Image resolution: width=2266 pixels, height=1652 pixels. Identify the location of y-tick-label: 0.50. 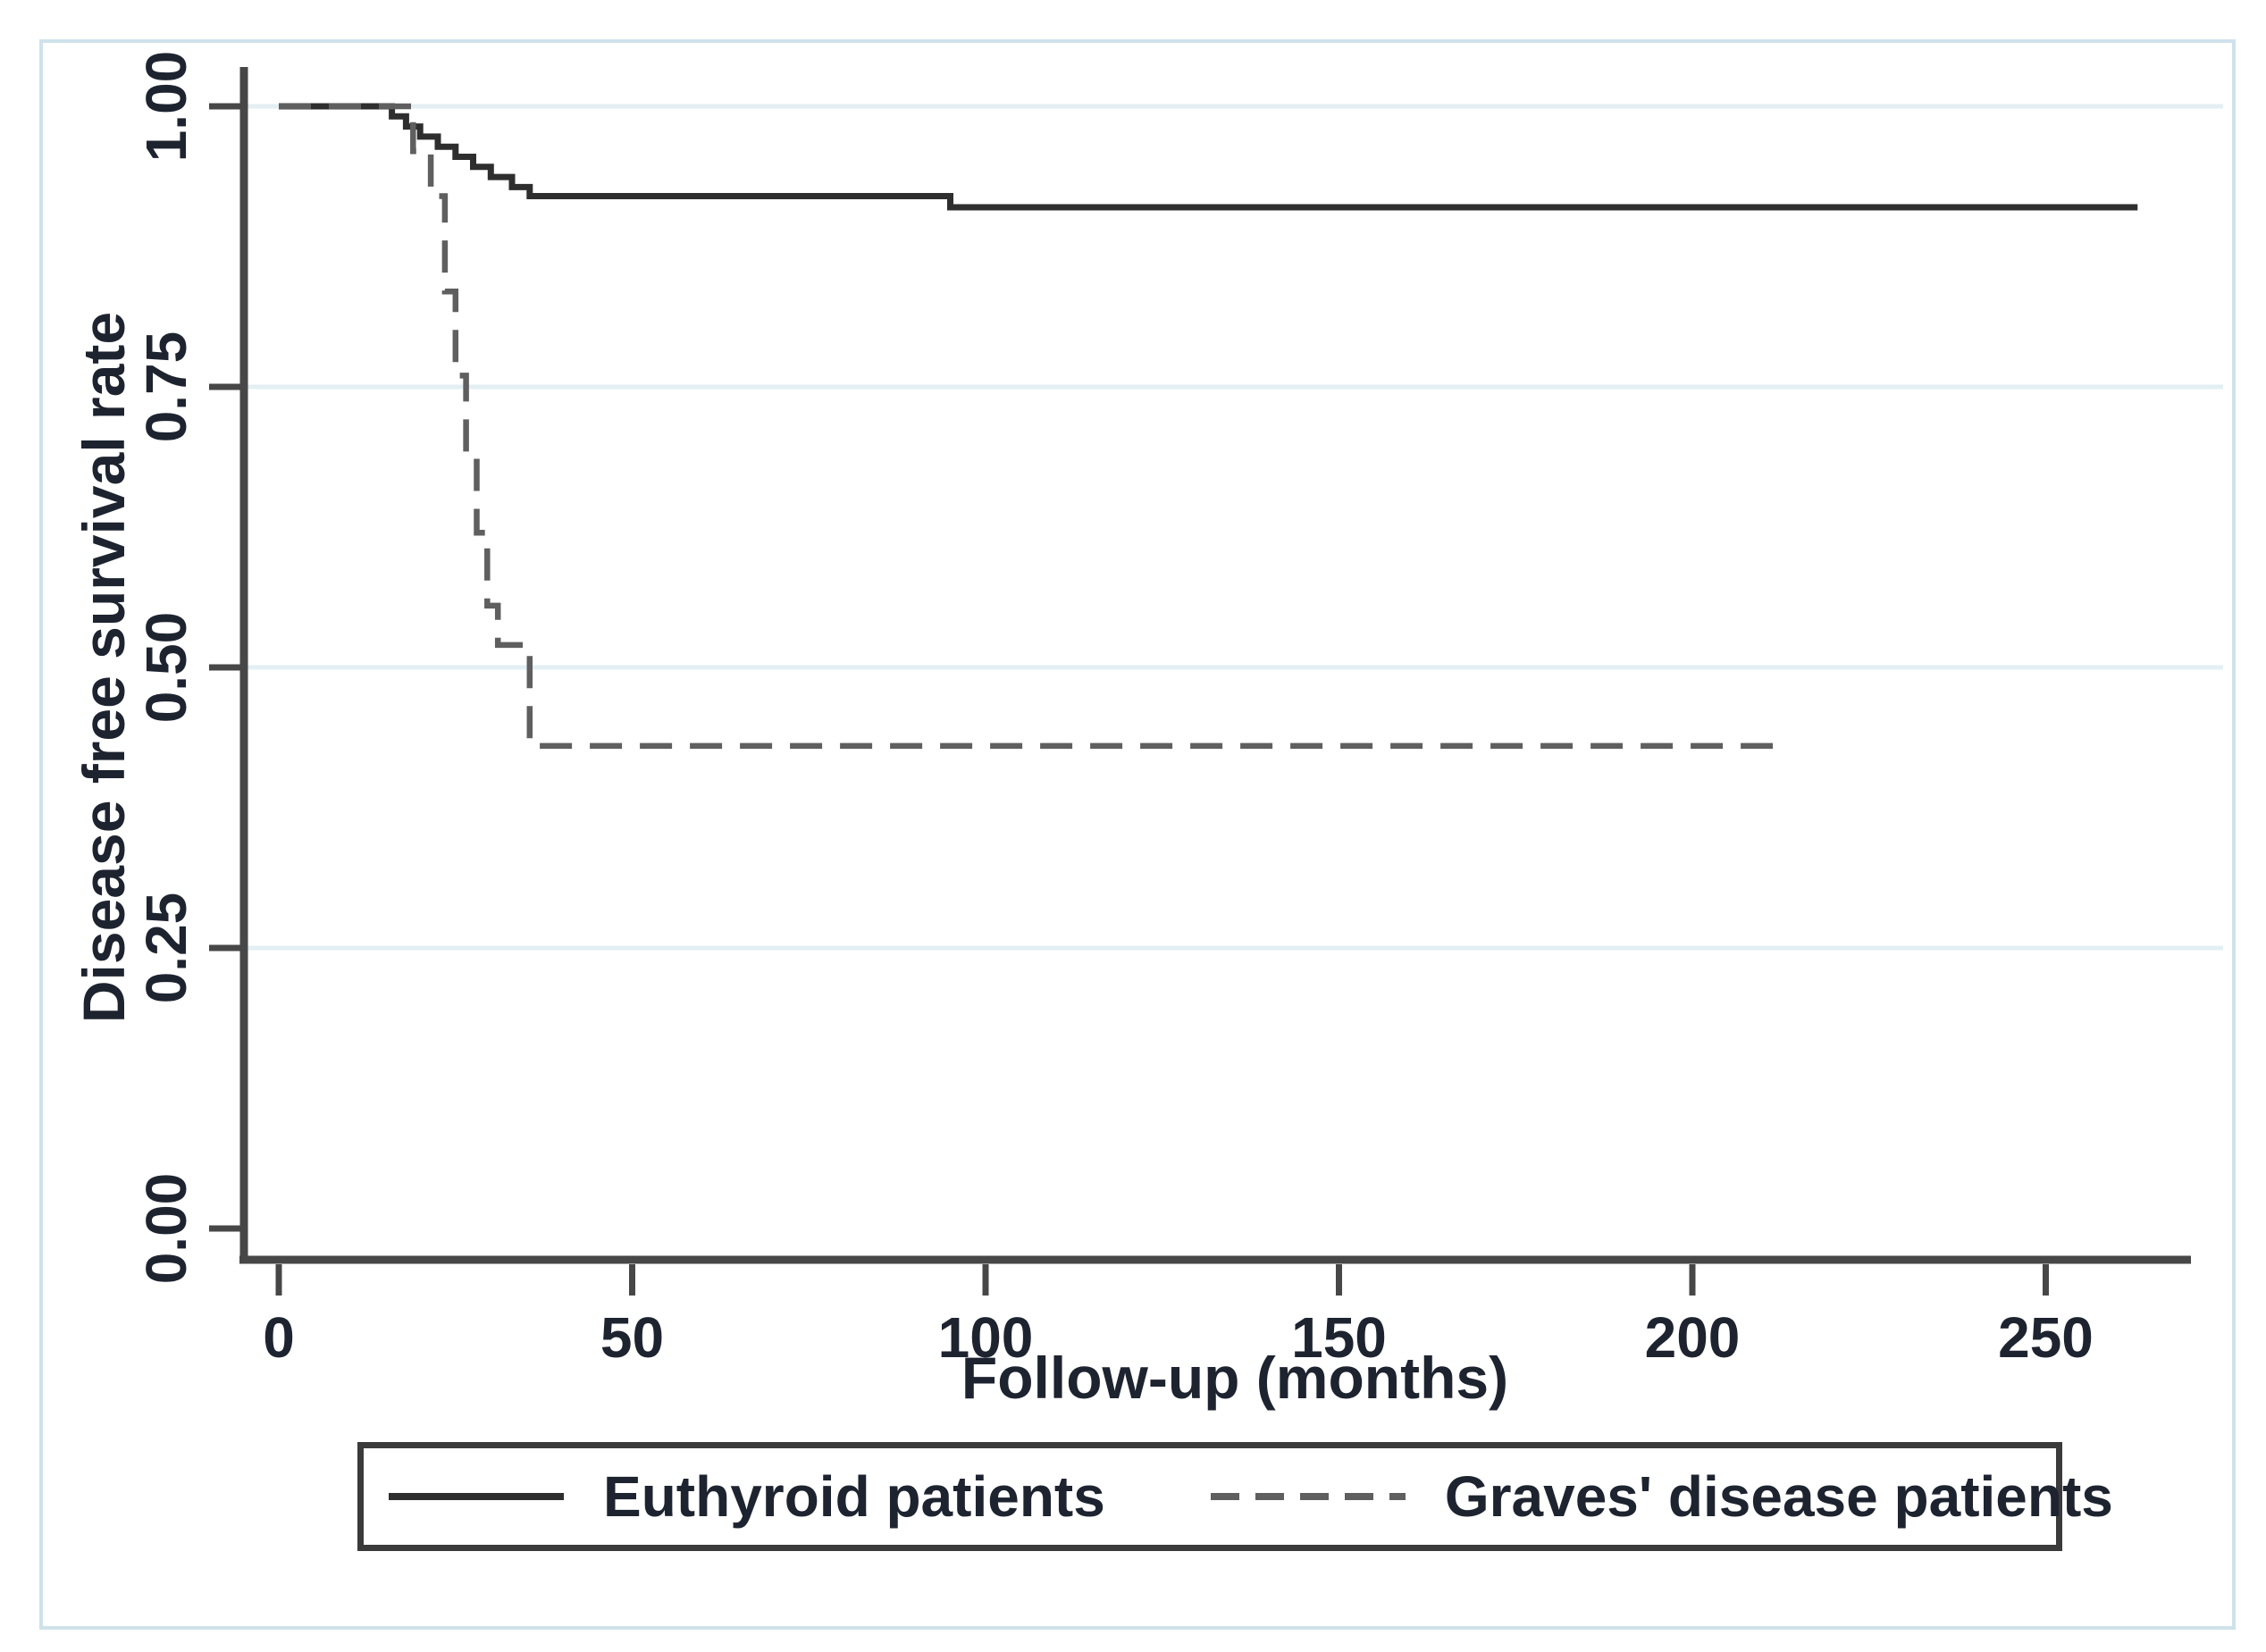
(166, 667).